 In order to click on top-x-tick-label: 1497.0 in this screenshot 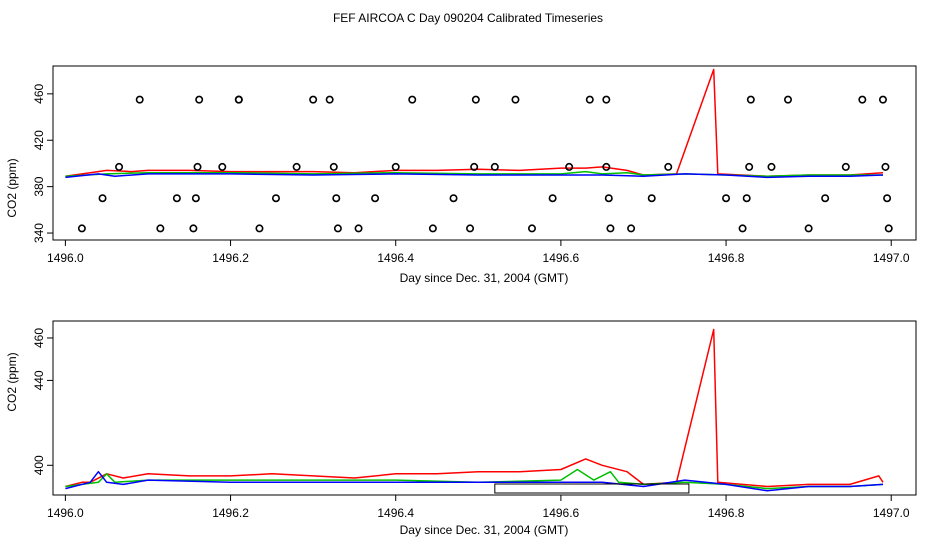, I will do `click(891, 258)`.